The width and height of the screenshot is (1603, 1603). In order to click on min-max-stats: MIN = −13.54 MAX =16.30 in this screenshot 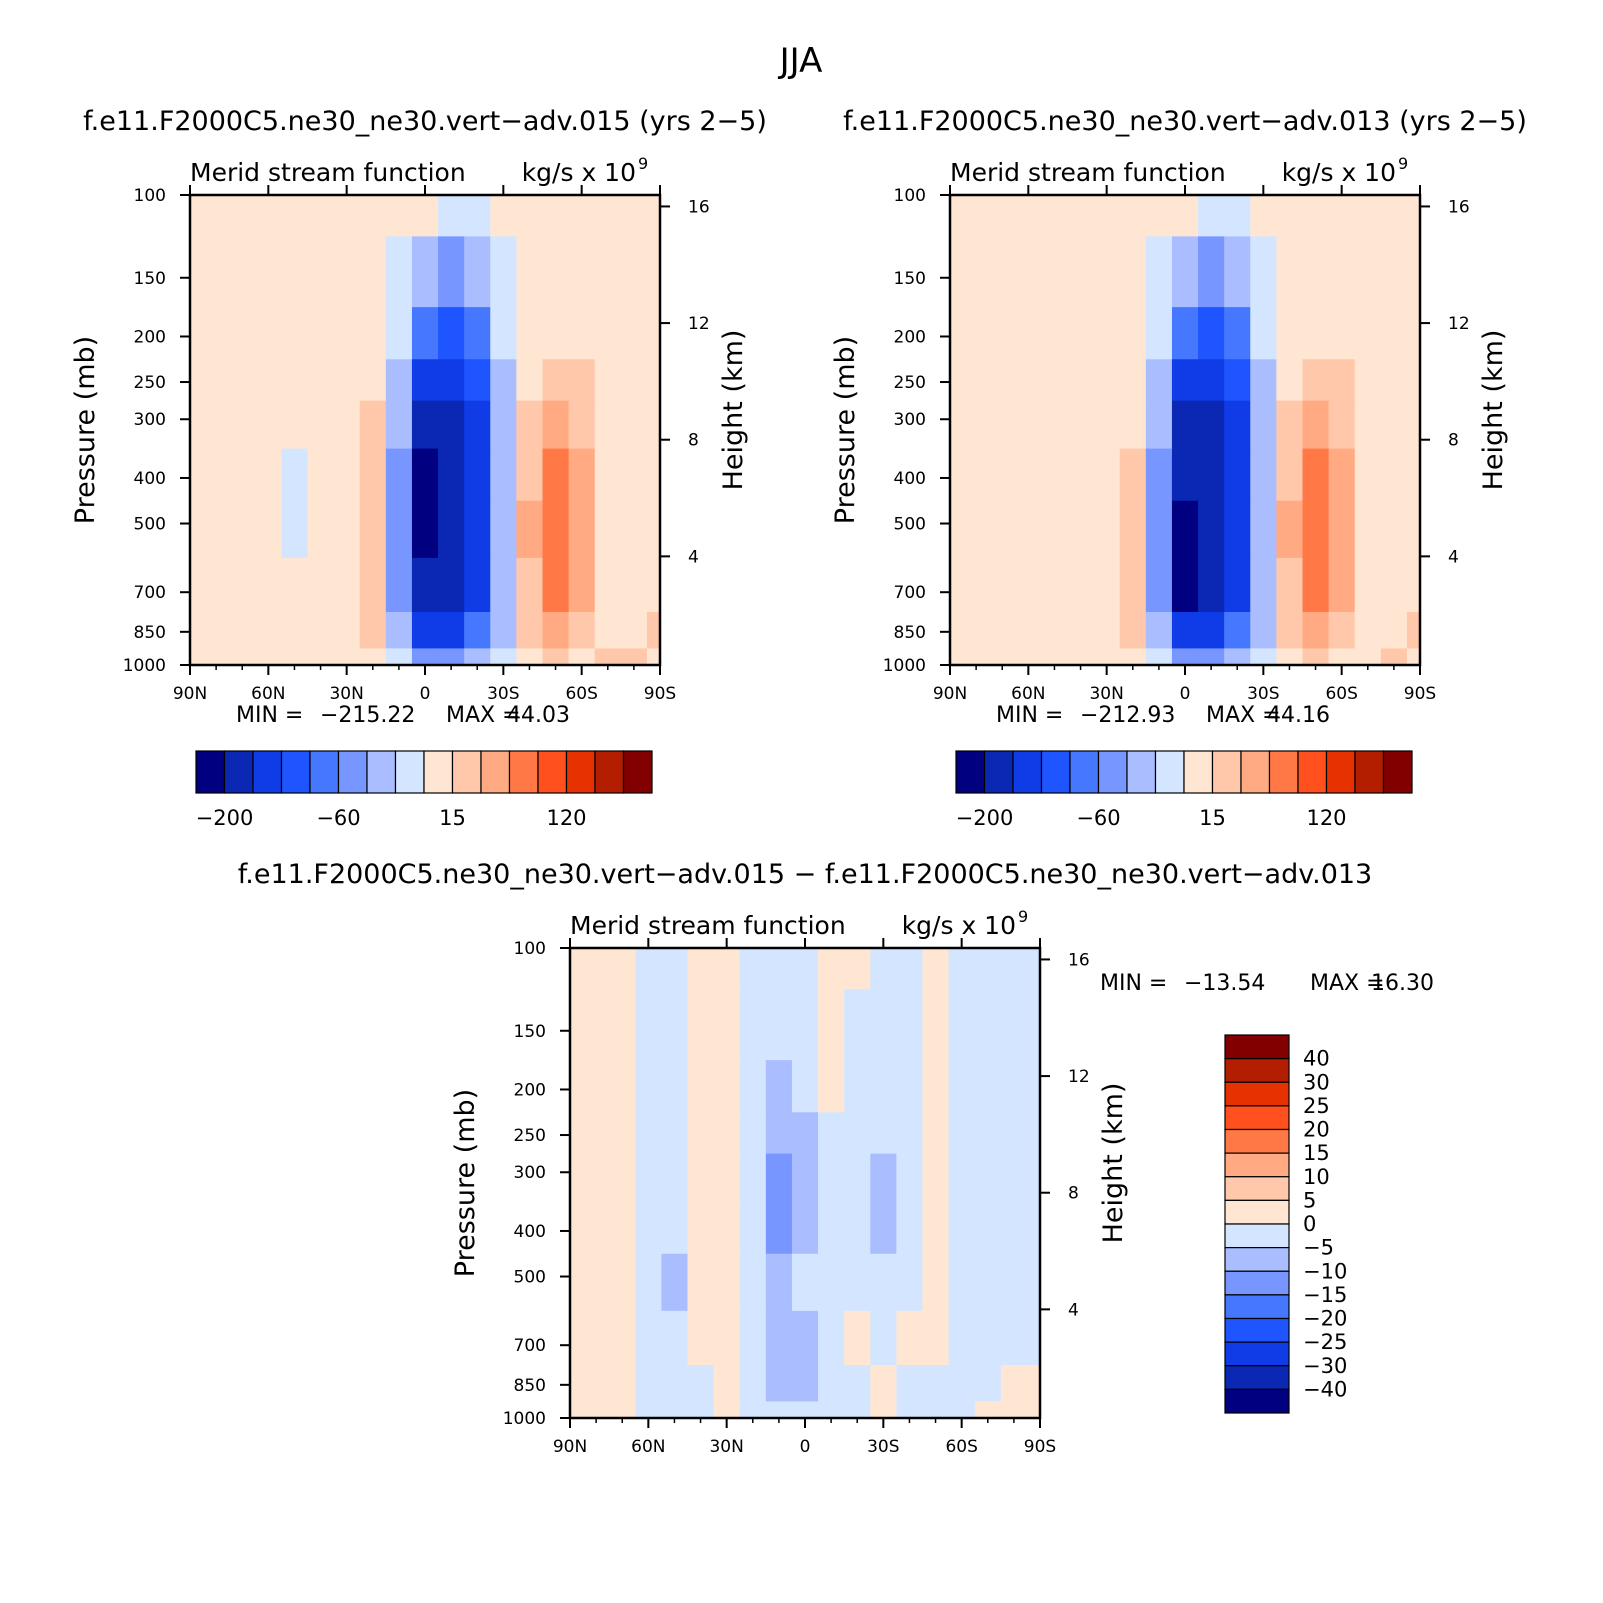, I will do `click(1267, 983)`.